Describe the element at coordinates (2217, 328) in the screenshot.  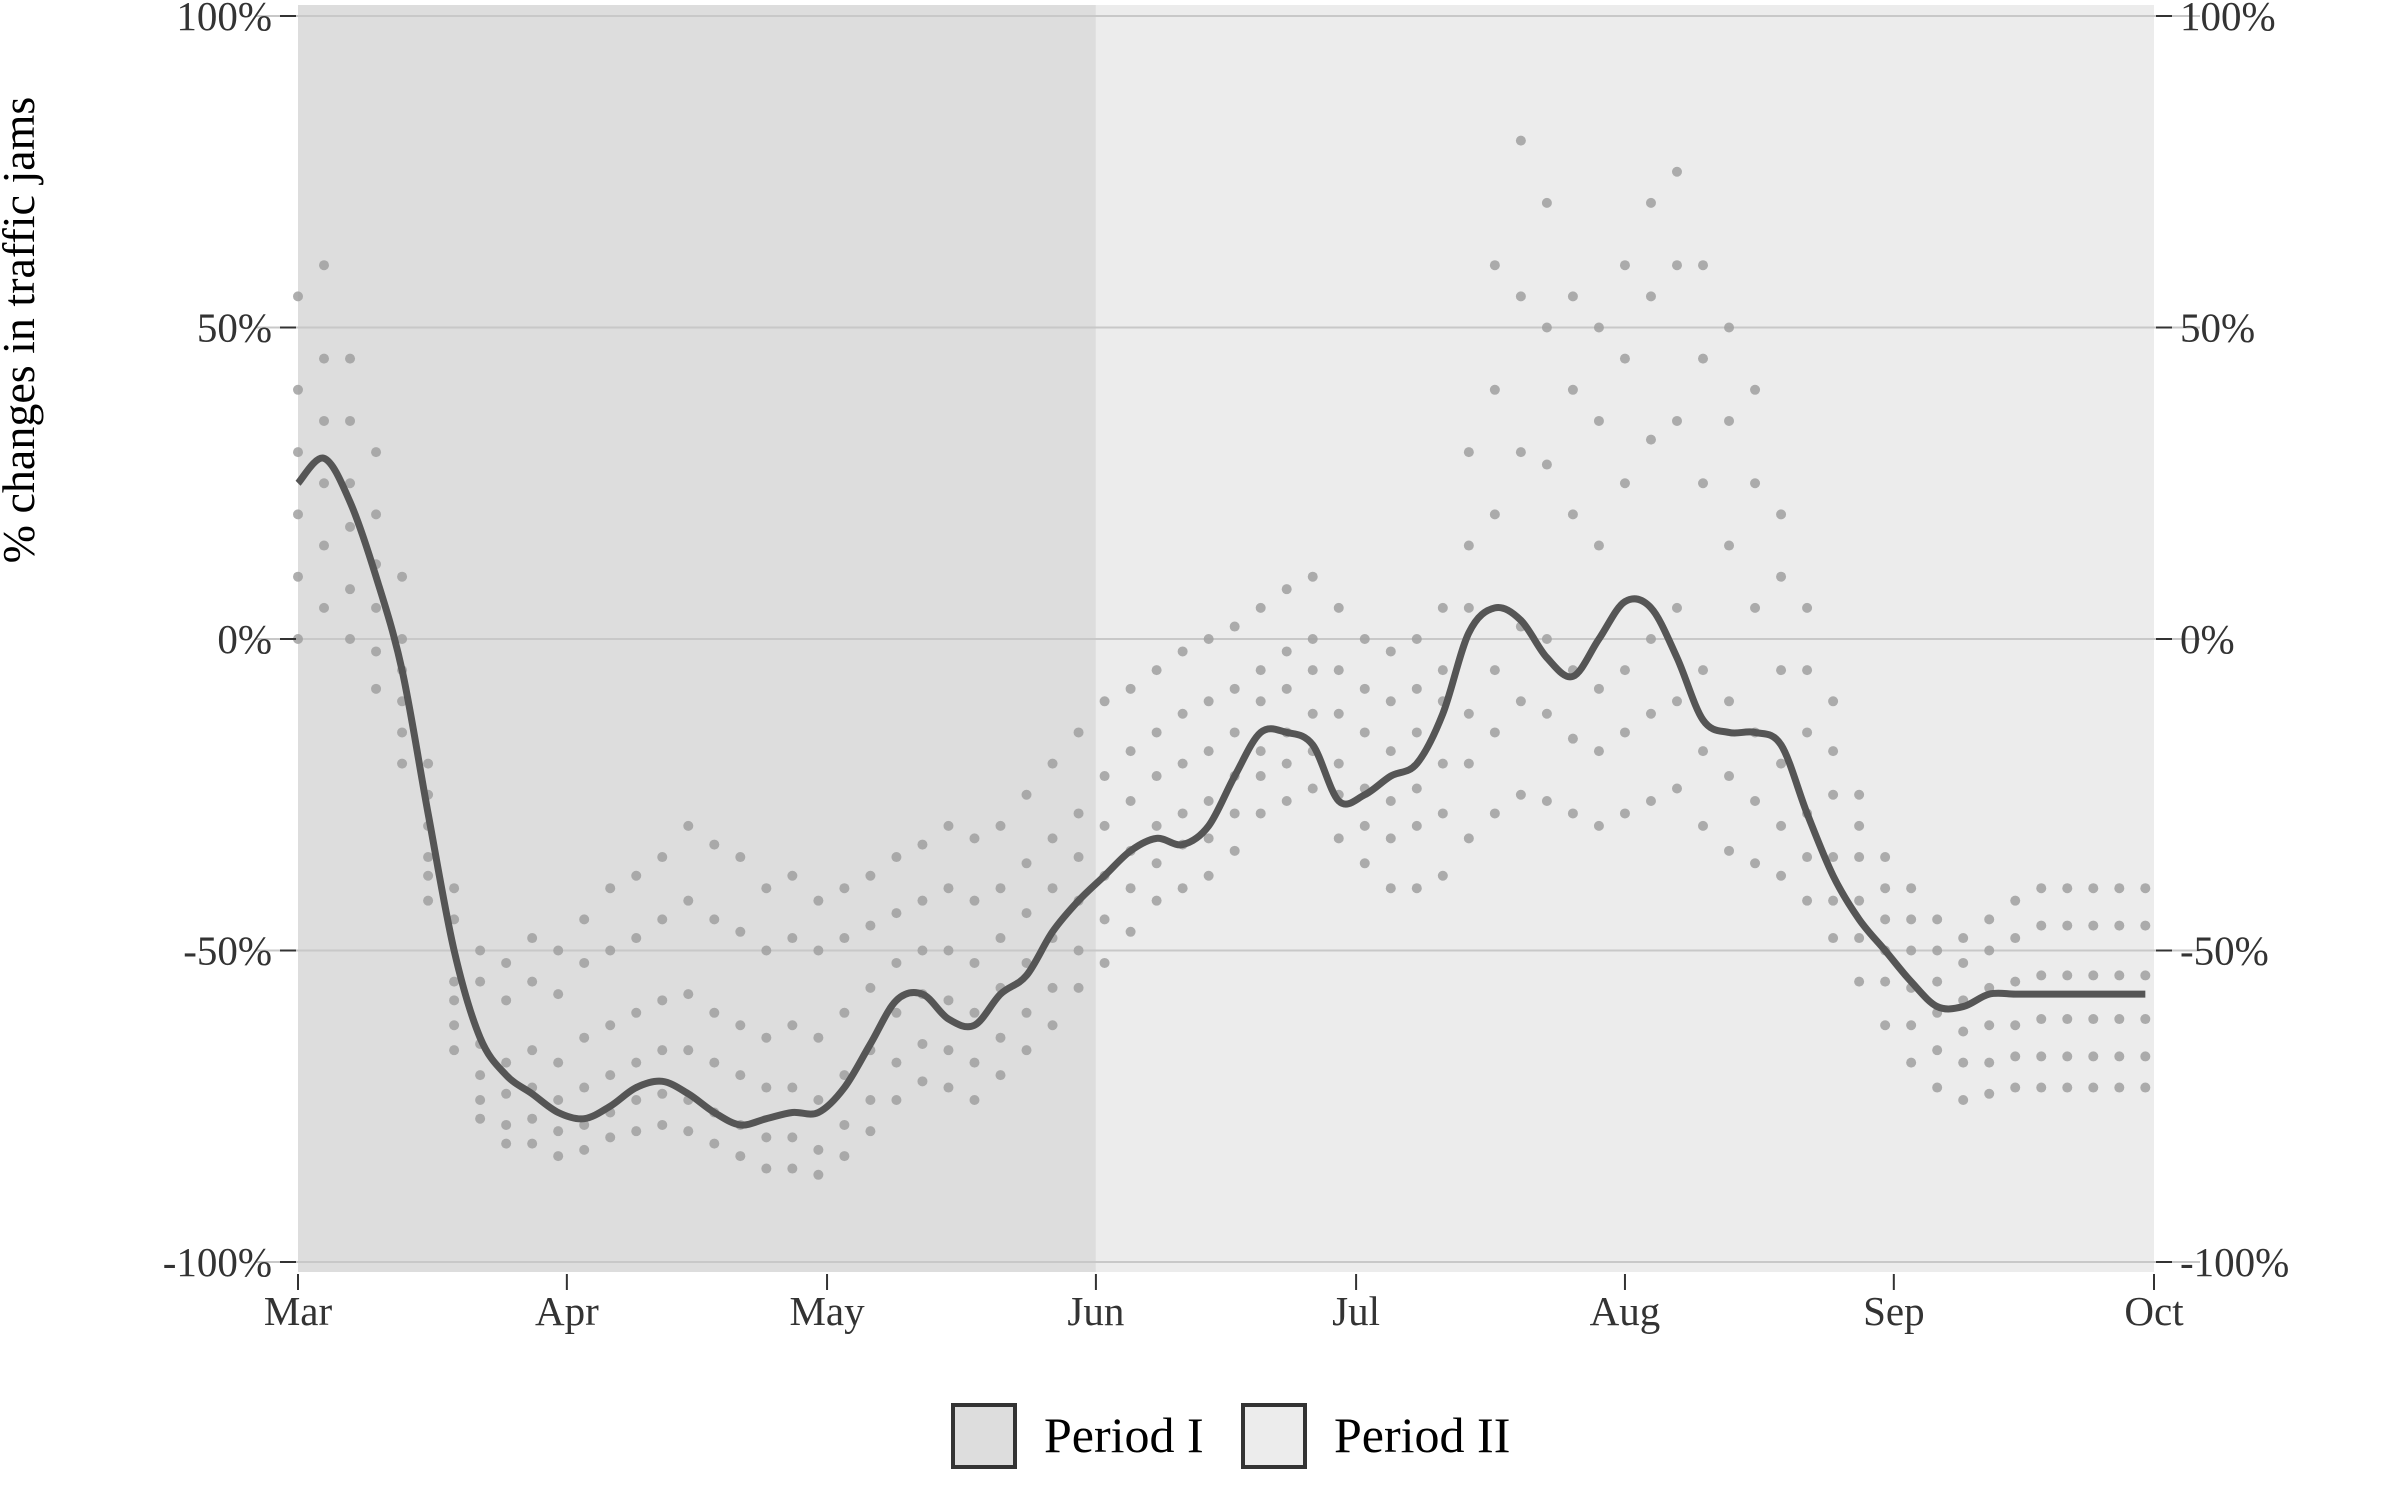
I see `y-tick-label-right: 50%` at that location.